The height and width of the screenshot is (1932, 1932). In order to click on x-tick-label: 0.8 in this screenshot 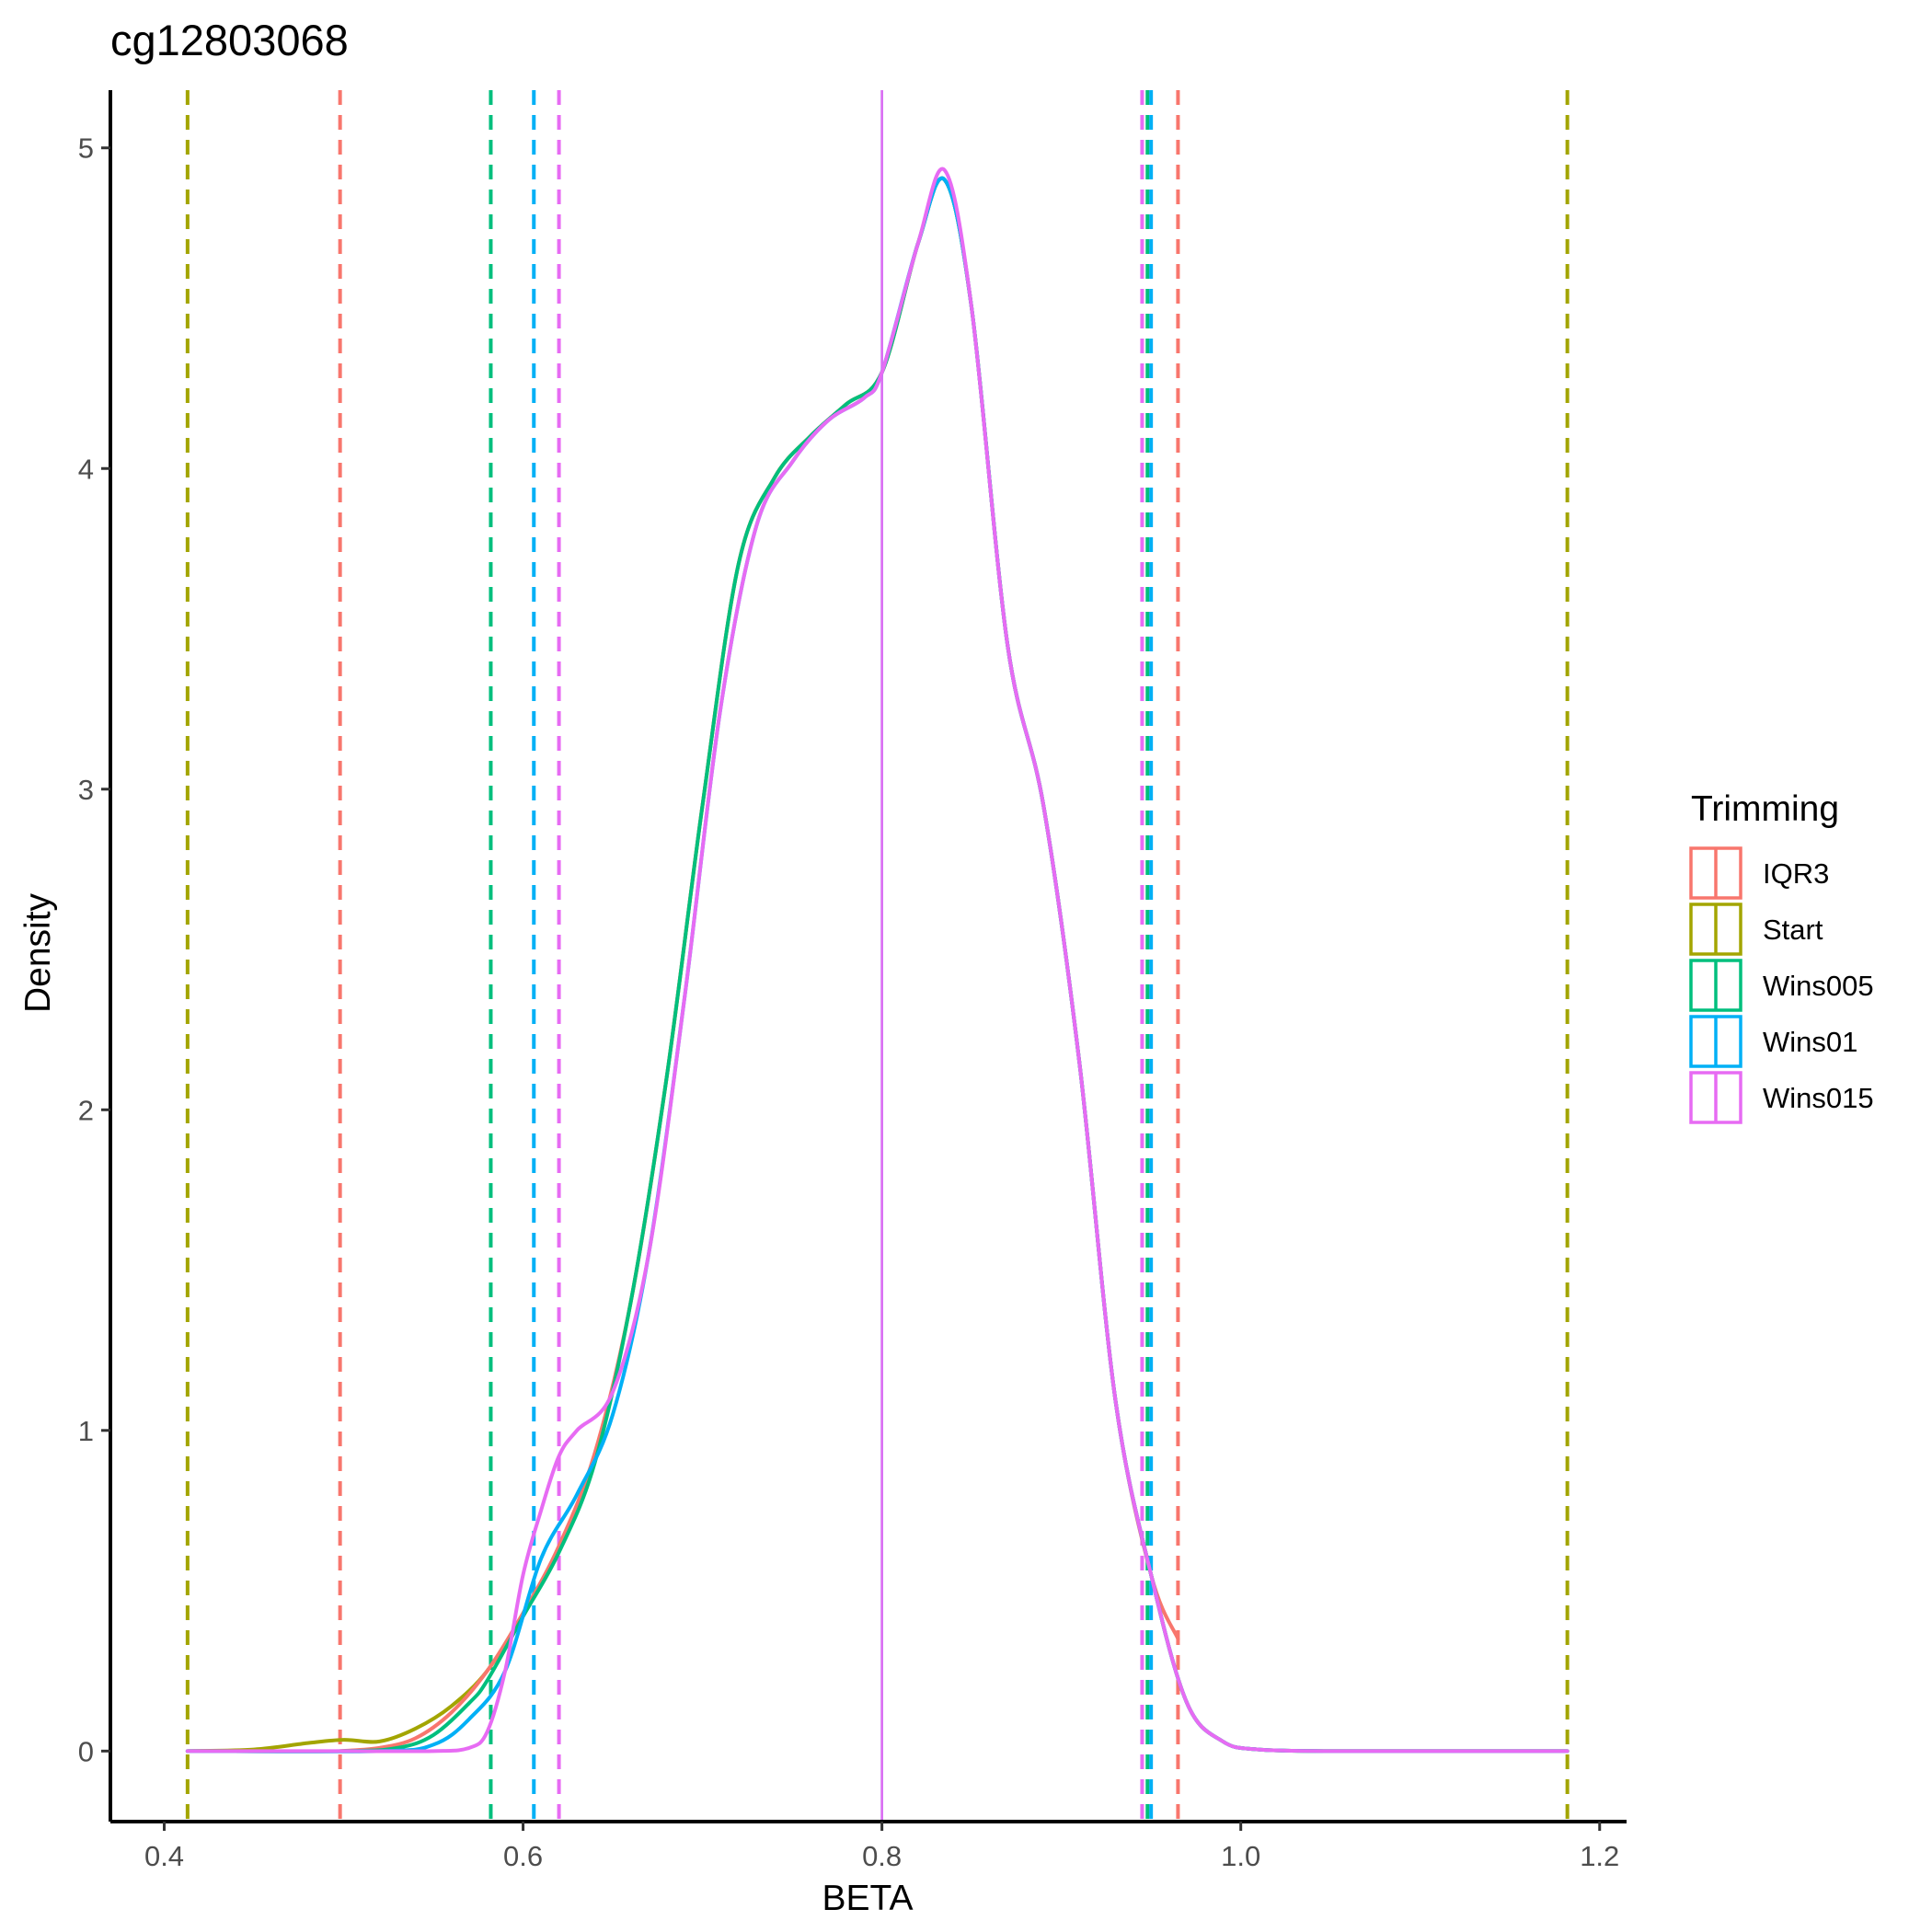, I will do `click(882, 1856)`.